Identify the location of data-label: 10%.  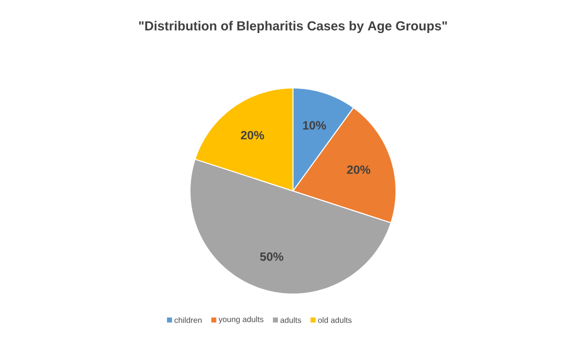
(314, 125).